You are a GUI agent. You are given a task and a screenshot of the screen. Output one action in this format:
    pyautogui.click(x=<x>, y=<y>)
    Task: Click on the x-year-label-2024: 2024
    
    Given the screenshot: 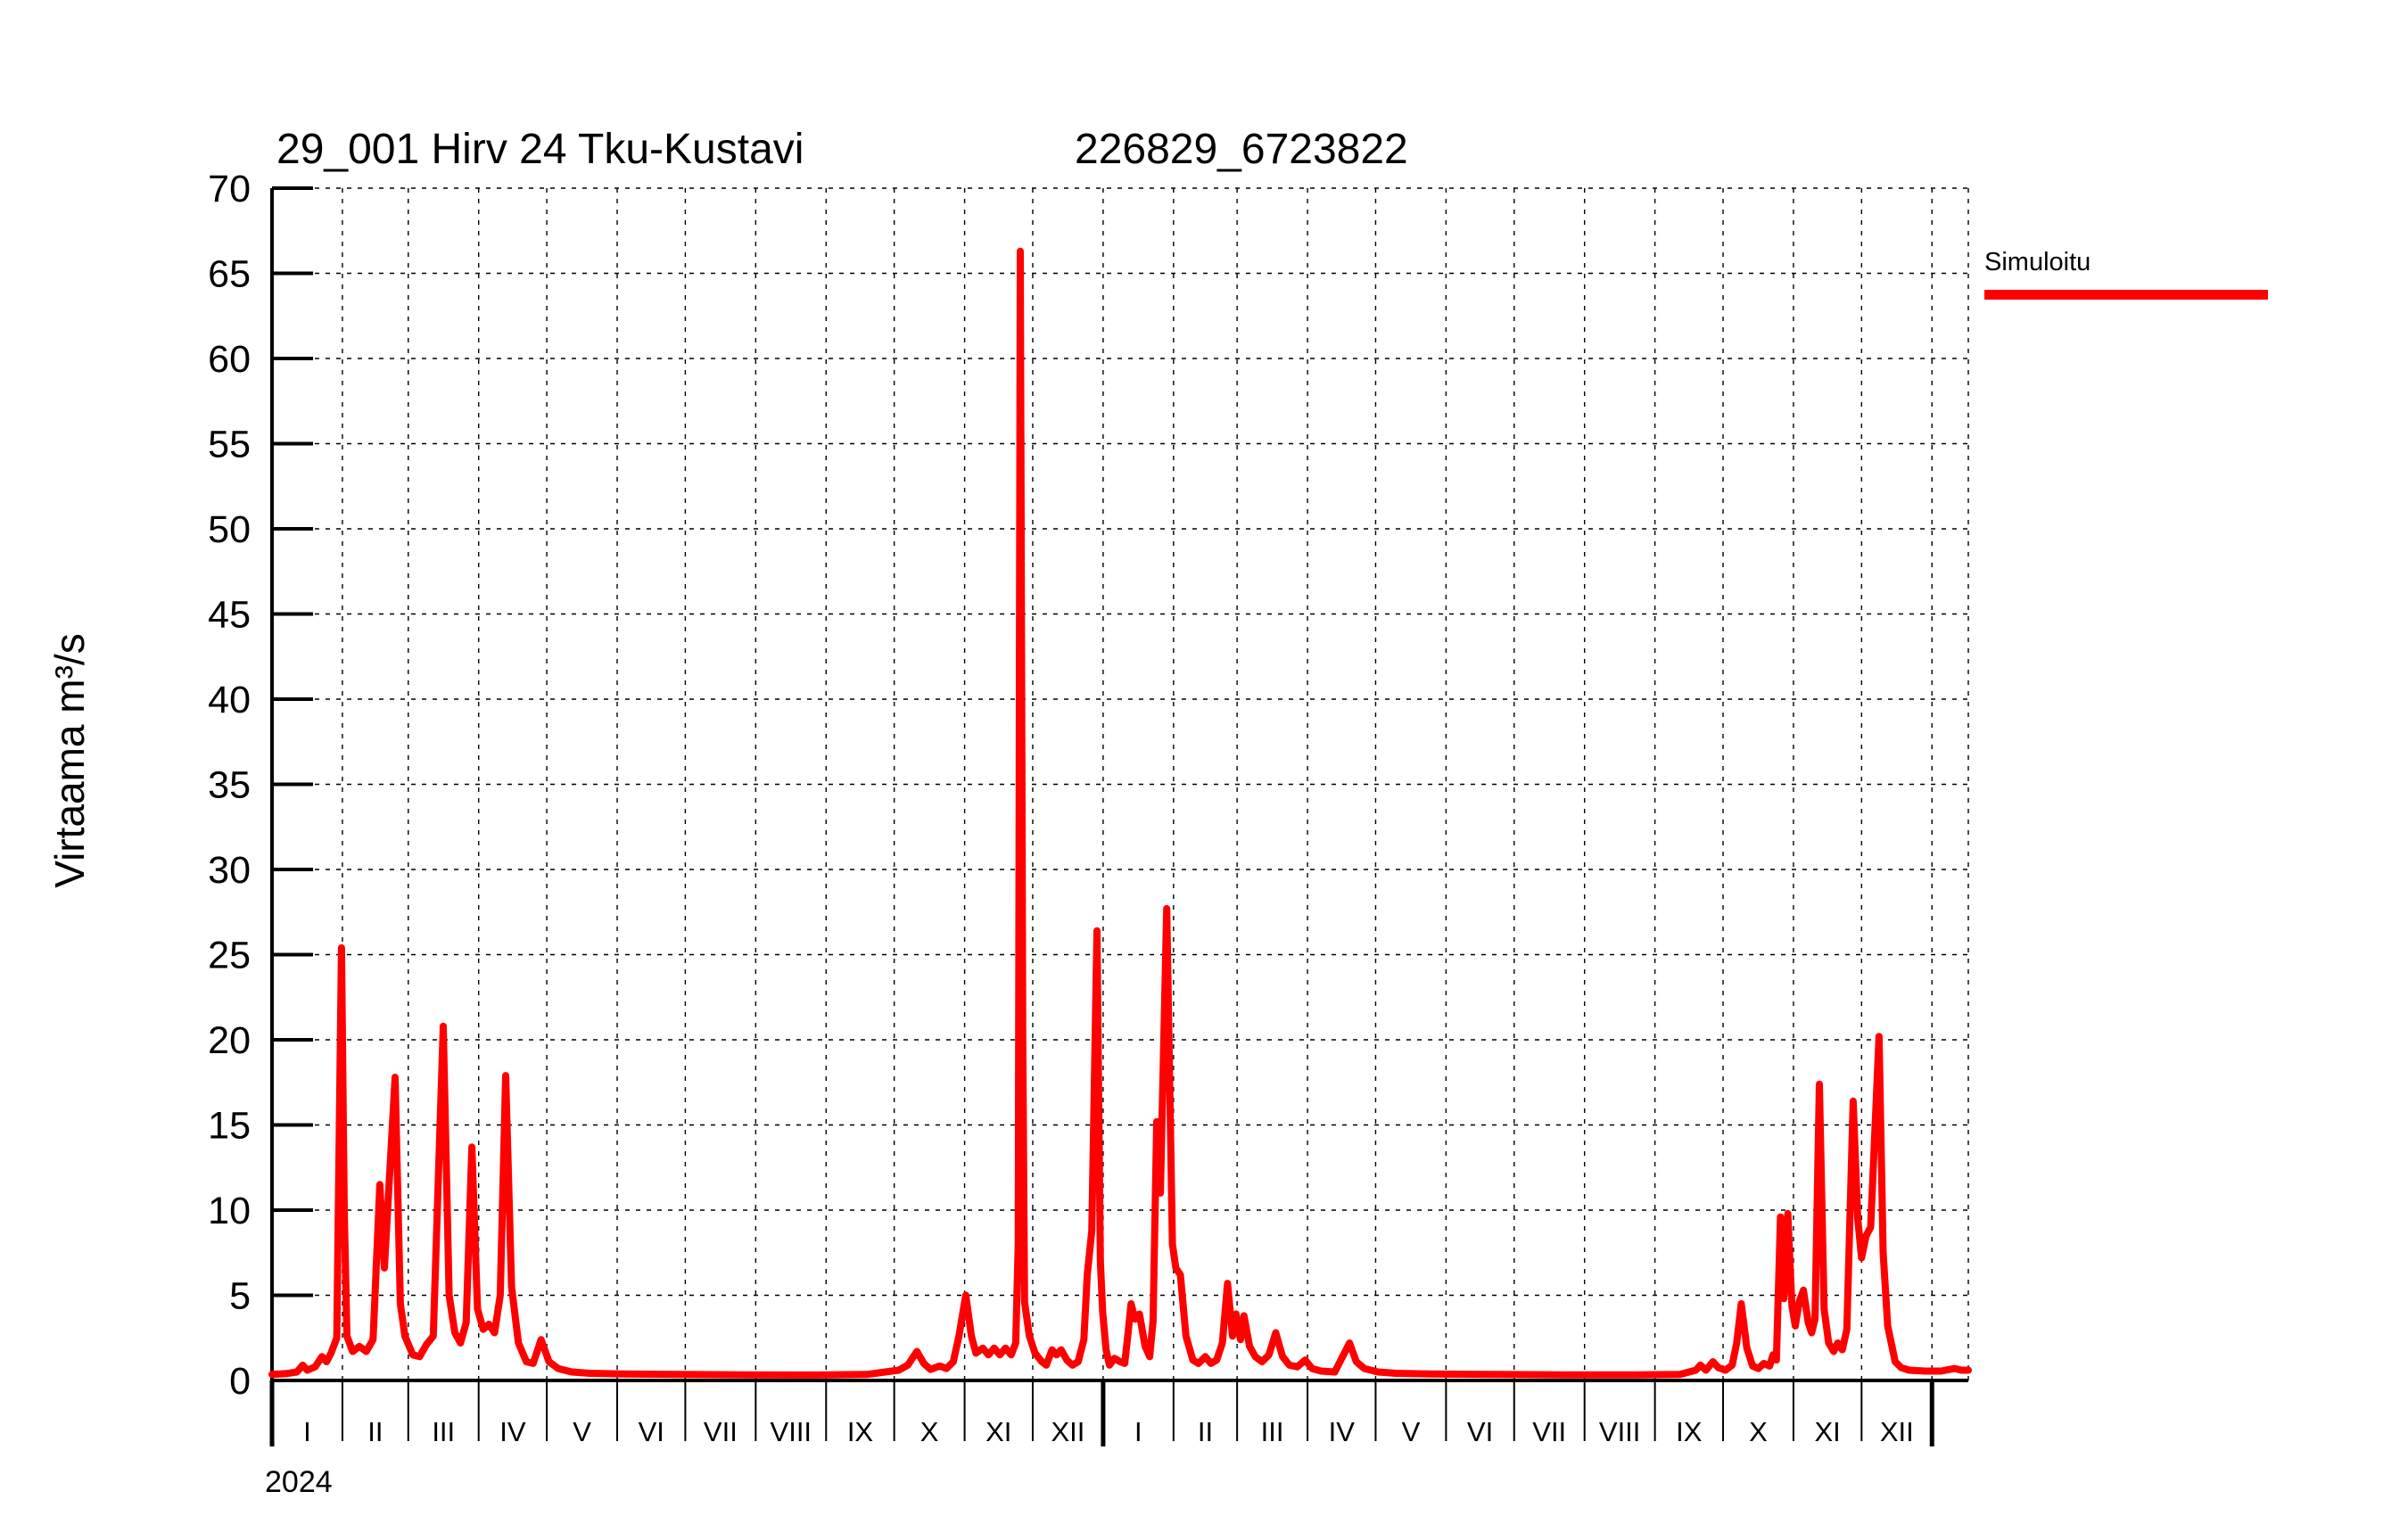 What is the action you would take?
    pyautogui.click(x=299, y=1482)
    